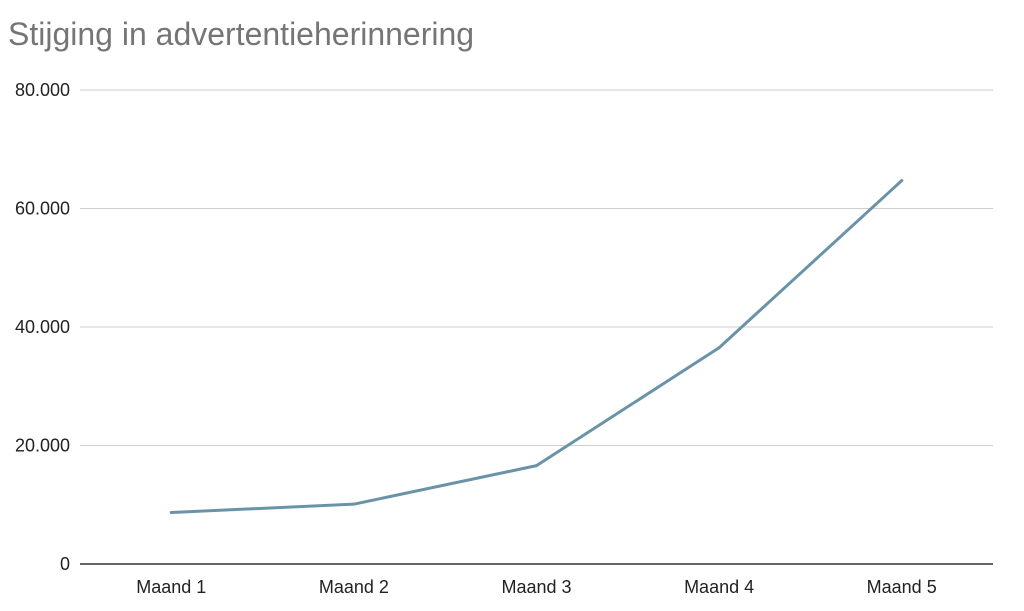 This screenshot has height=611, width=1024. I want to click on x-tick-label: Maand 1, so click(171, 587).